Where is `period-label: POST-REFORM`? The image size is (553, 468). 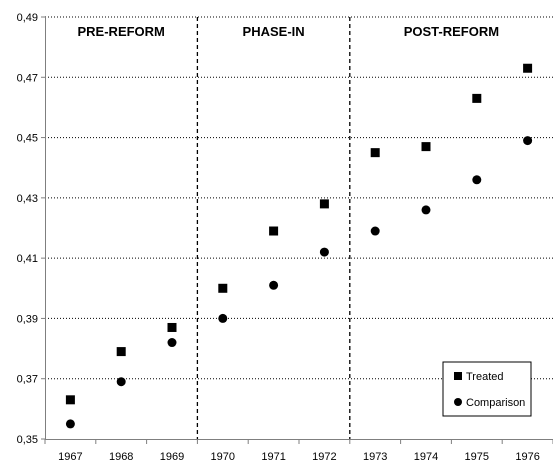 period-label: POST-REFORM is located at coordinates (451, 31).